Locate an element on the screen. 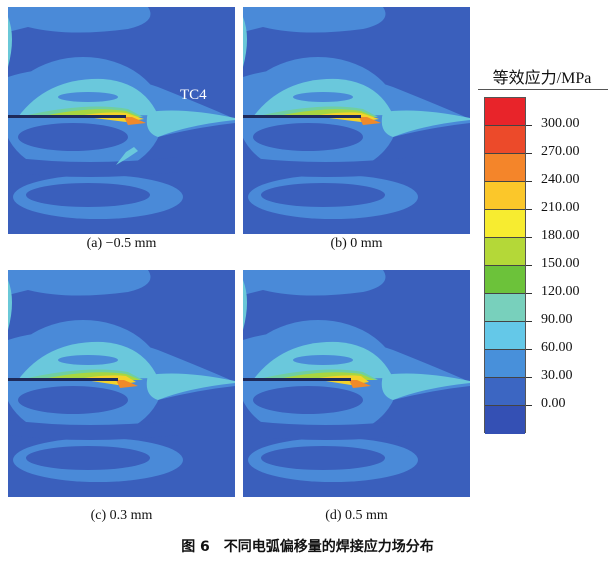 The image size is (615, 562). stress-contour-panel-b is located at coordinates (356, 120).